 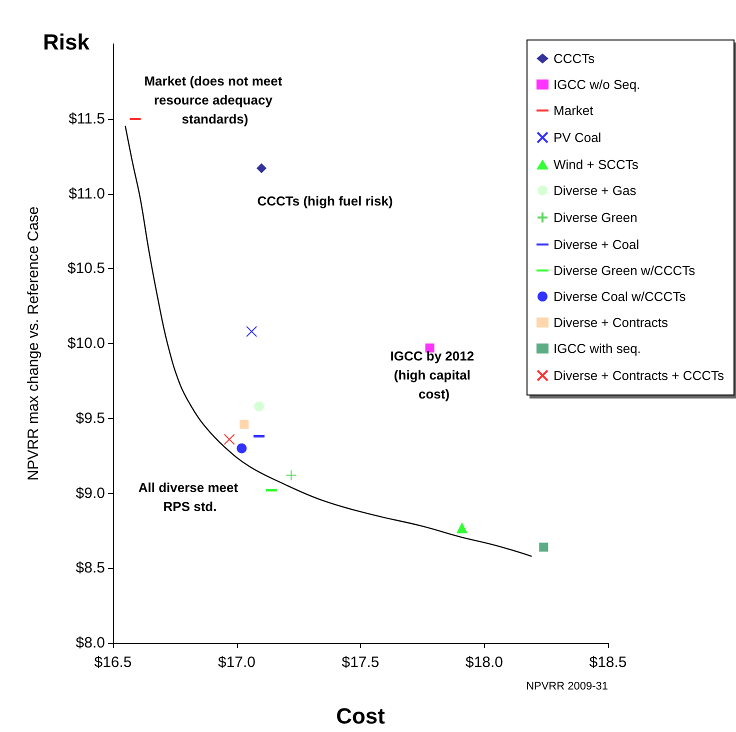 What do you see at coordinates (596, 164) in the screenshot?
I see `legend-label: Wind + SCCTs` at bounding box center [596, 164].